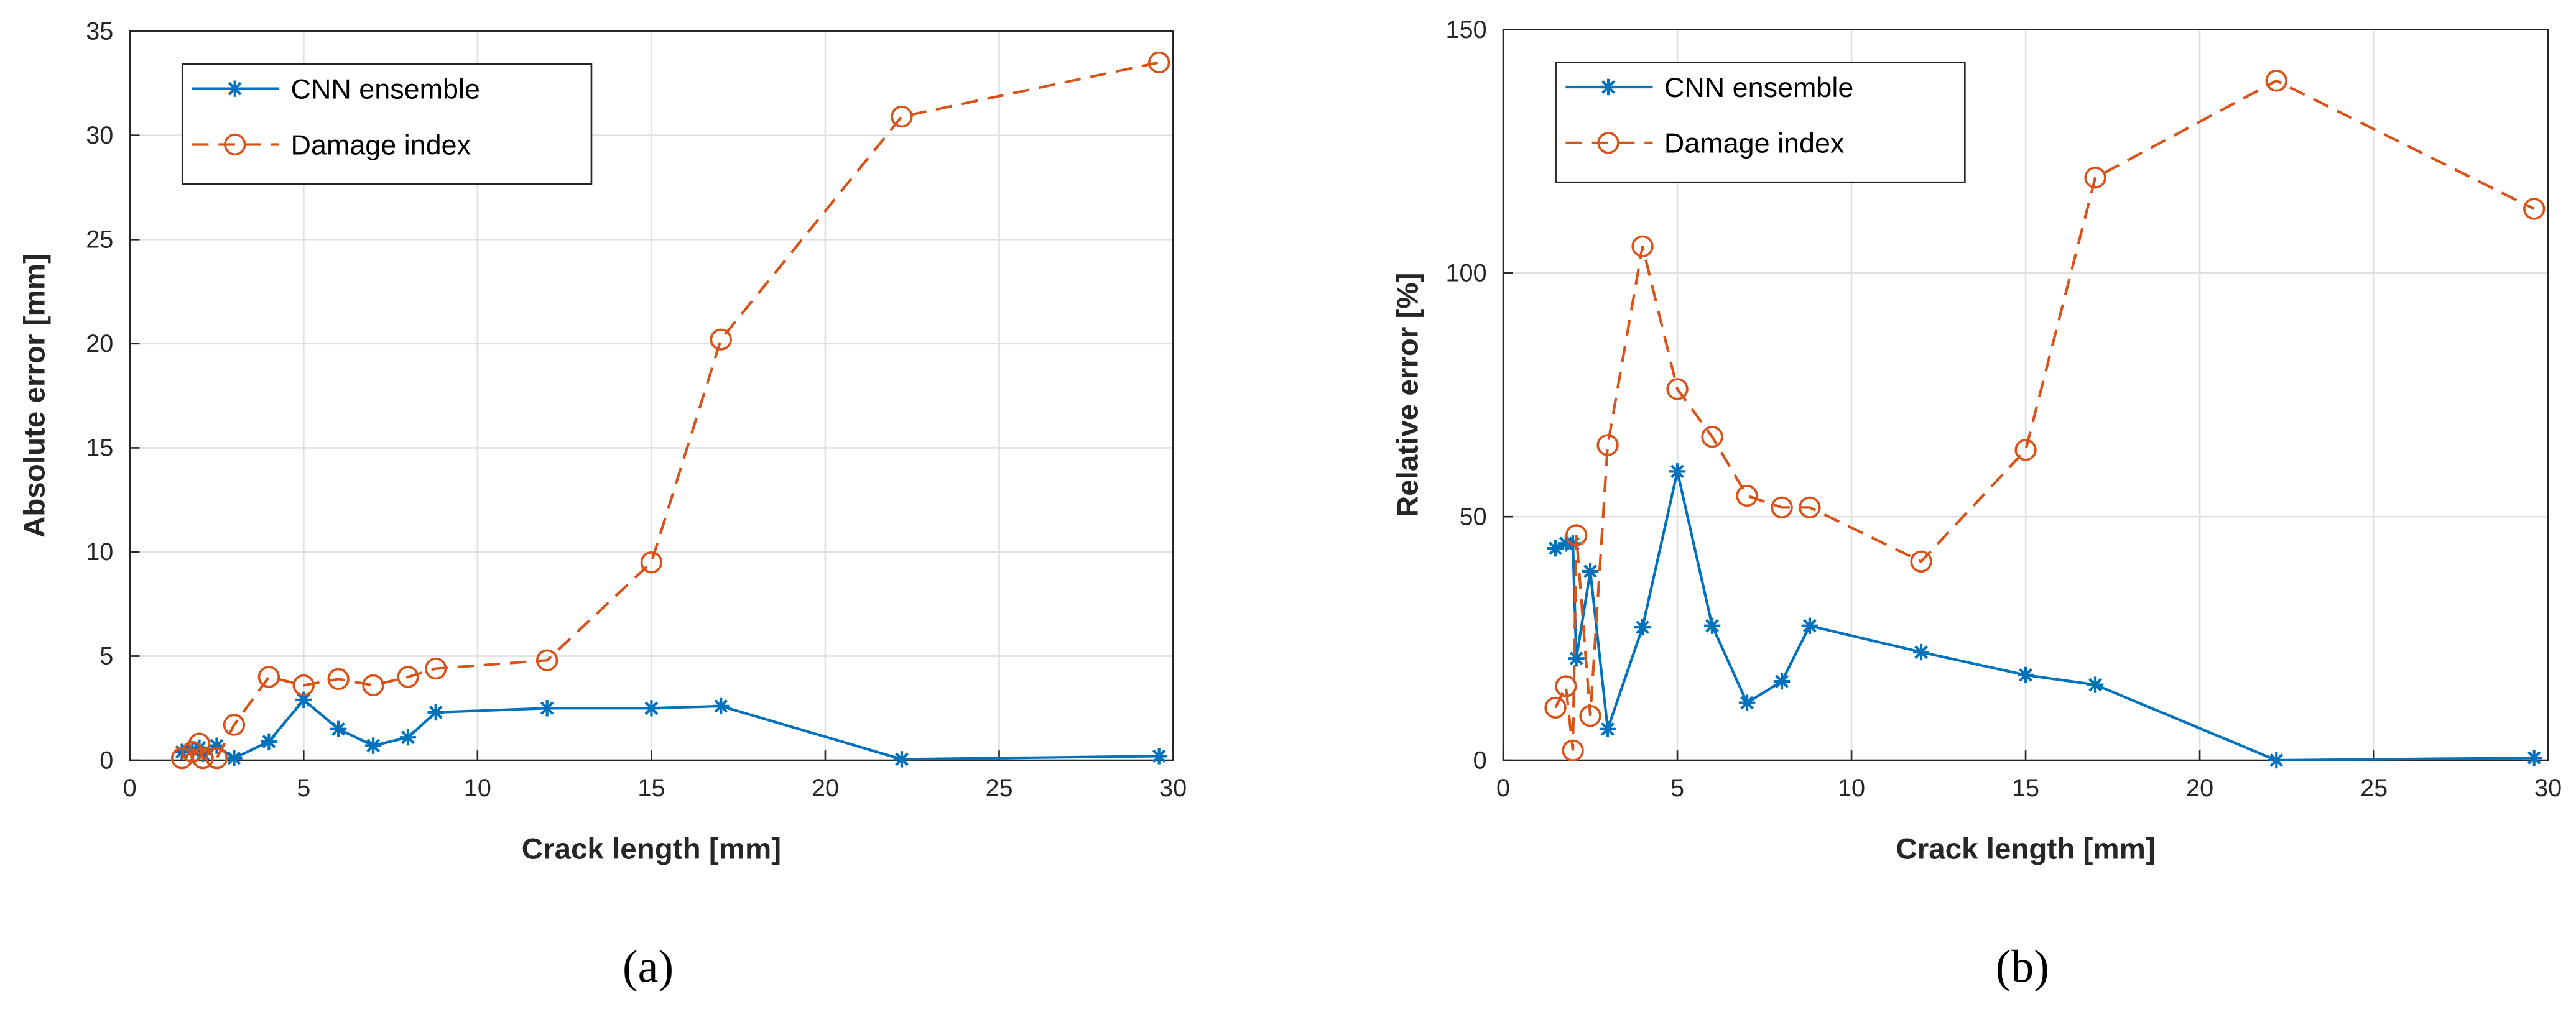 The image size is (2576, 1012). Describe the element at coordinates (100, 31) in the screenshot. I see `y-tick-label: 35` at that location.